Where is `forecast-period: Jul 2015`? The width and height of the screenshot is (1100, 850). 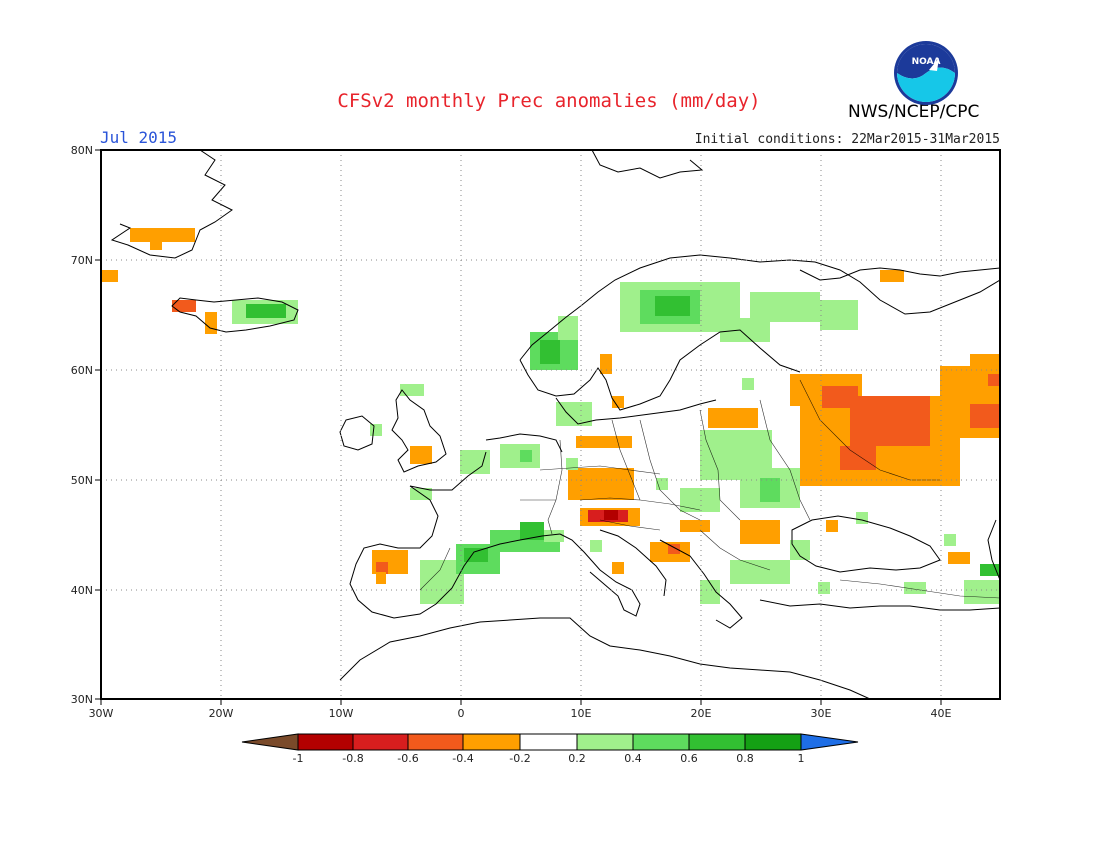
forecast-period: Jul 2015 is located at coordinates (139, 137).